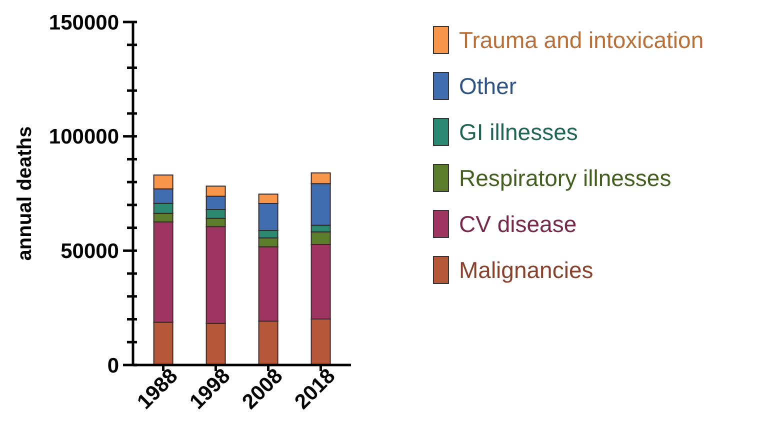 This screenshot has width=771, height=441. What do you see at coordinates (518, 224) in the screenshot?
I see `legend-label: CV disease` at bounding box center [518, 224].